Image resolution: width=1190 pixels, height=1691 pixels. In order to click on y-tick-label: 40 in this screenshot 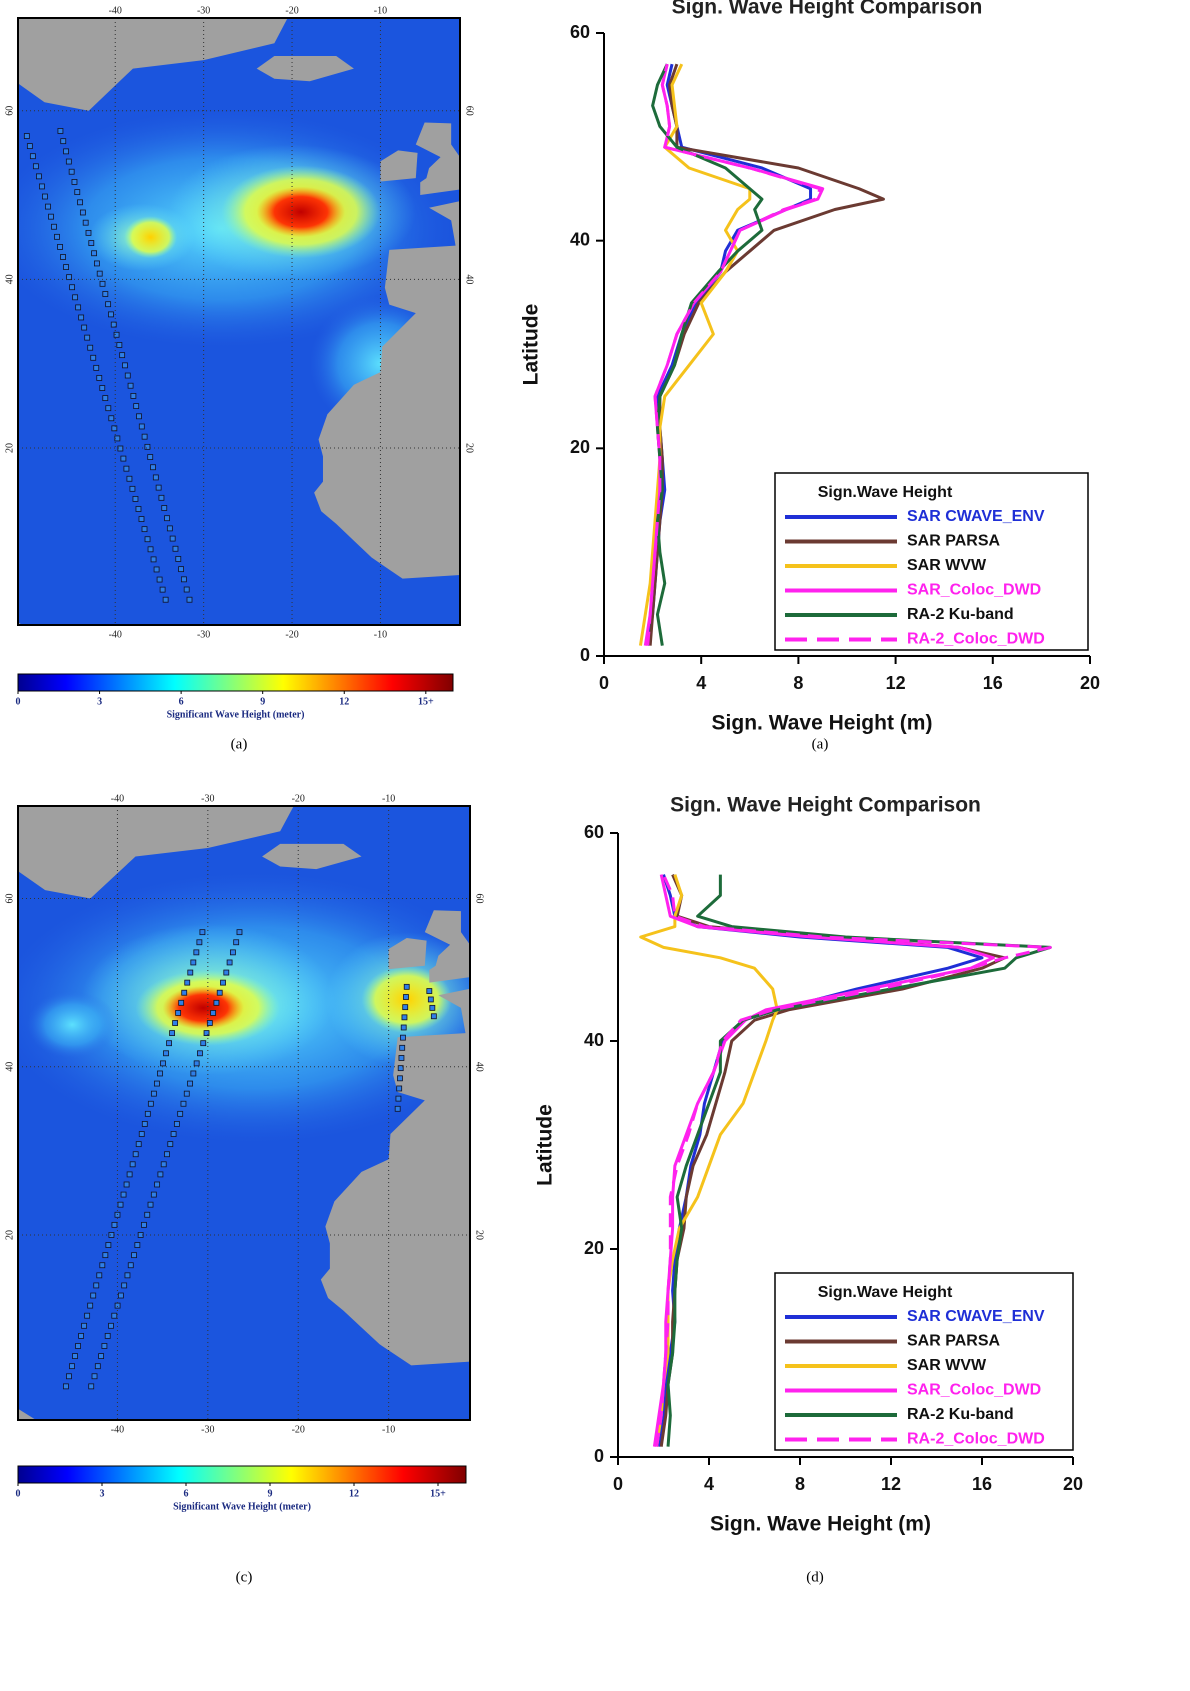, I will do `click(580, 239)`.